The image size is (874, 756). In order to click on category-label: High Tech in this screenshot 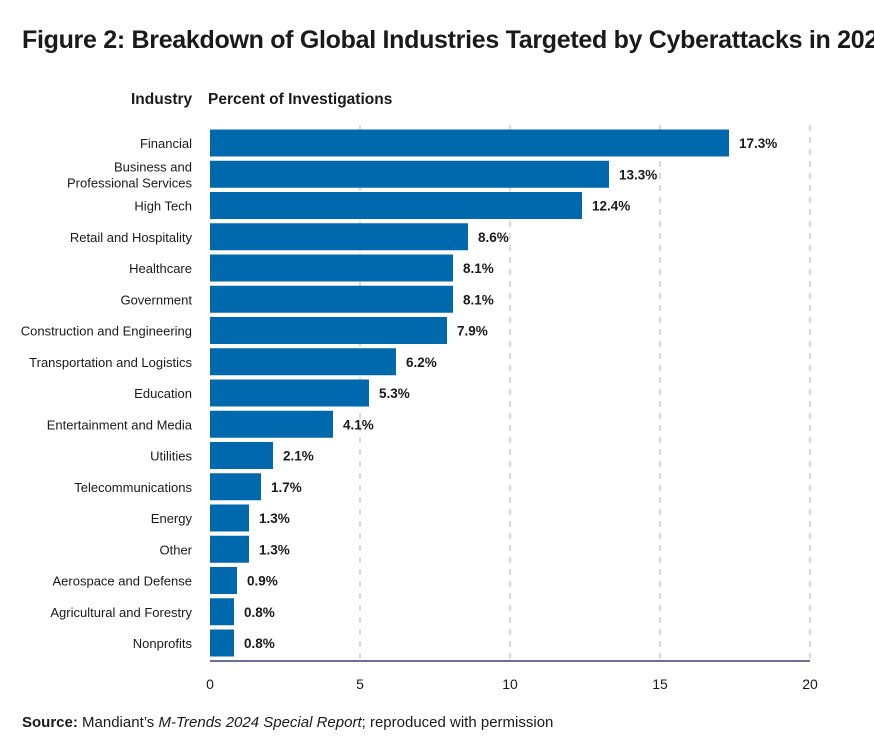, I will do `click(163, 206)`.